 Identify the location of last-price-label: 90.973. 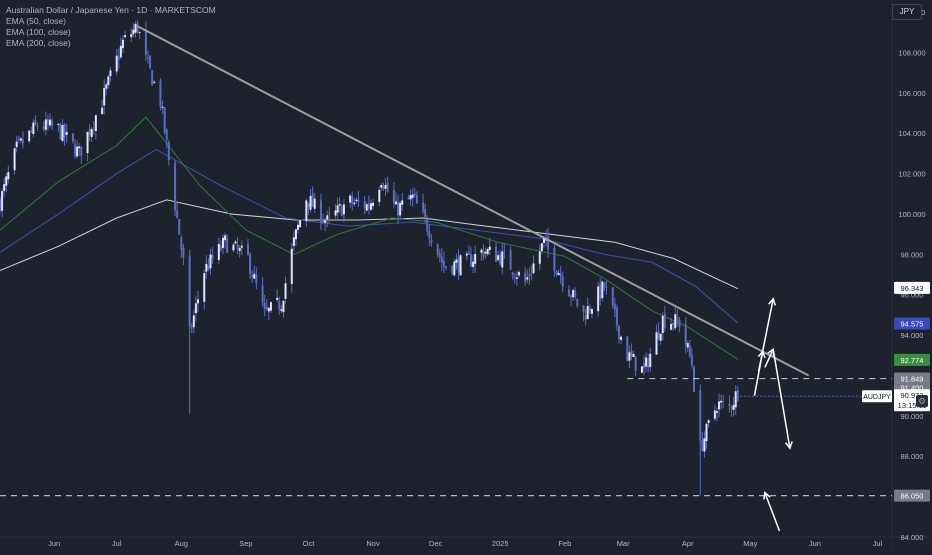
(912, 395).